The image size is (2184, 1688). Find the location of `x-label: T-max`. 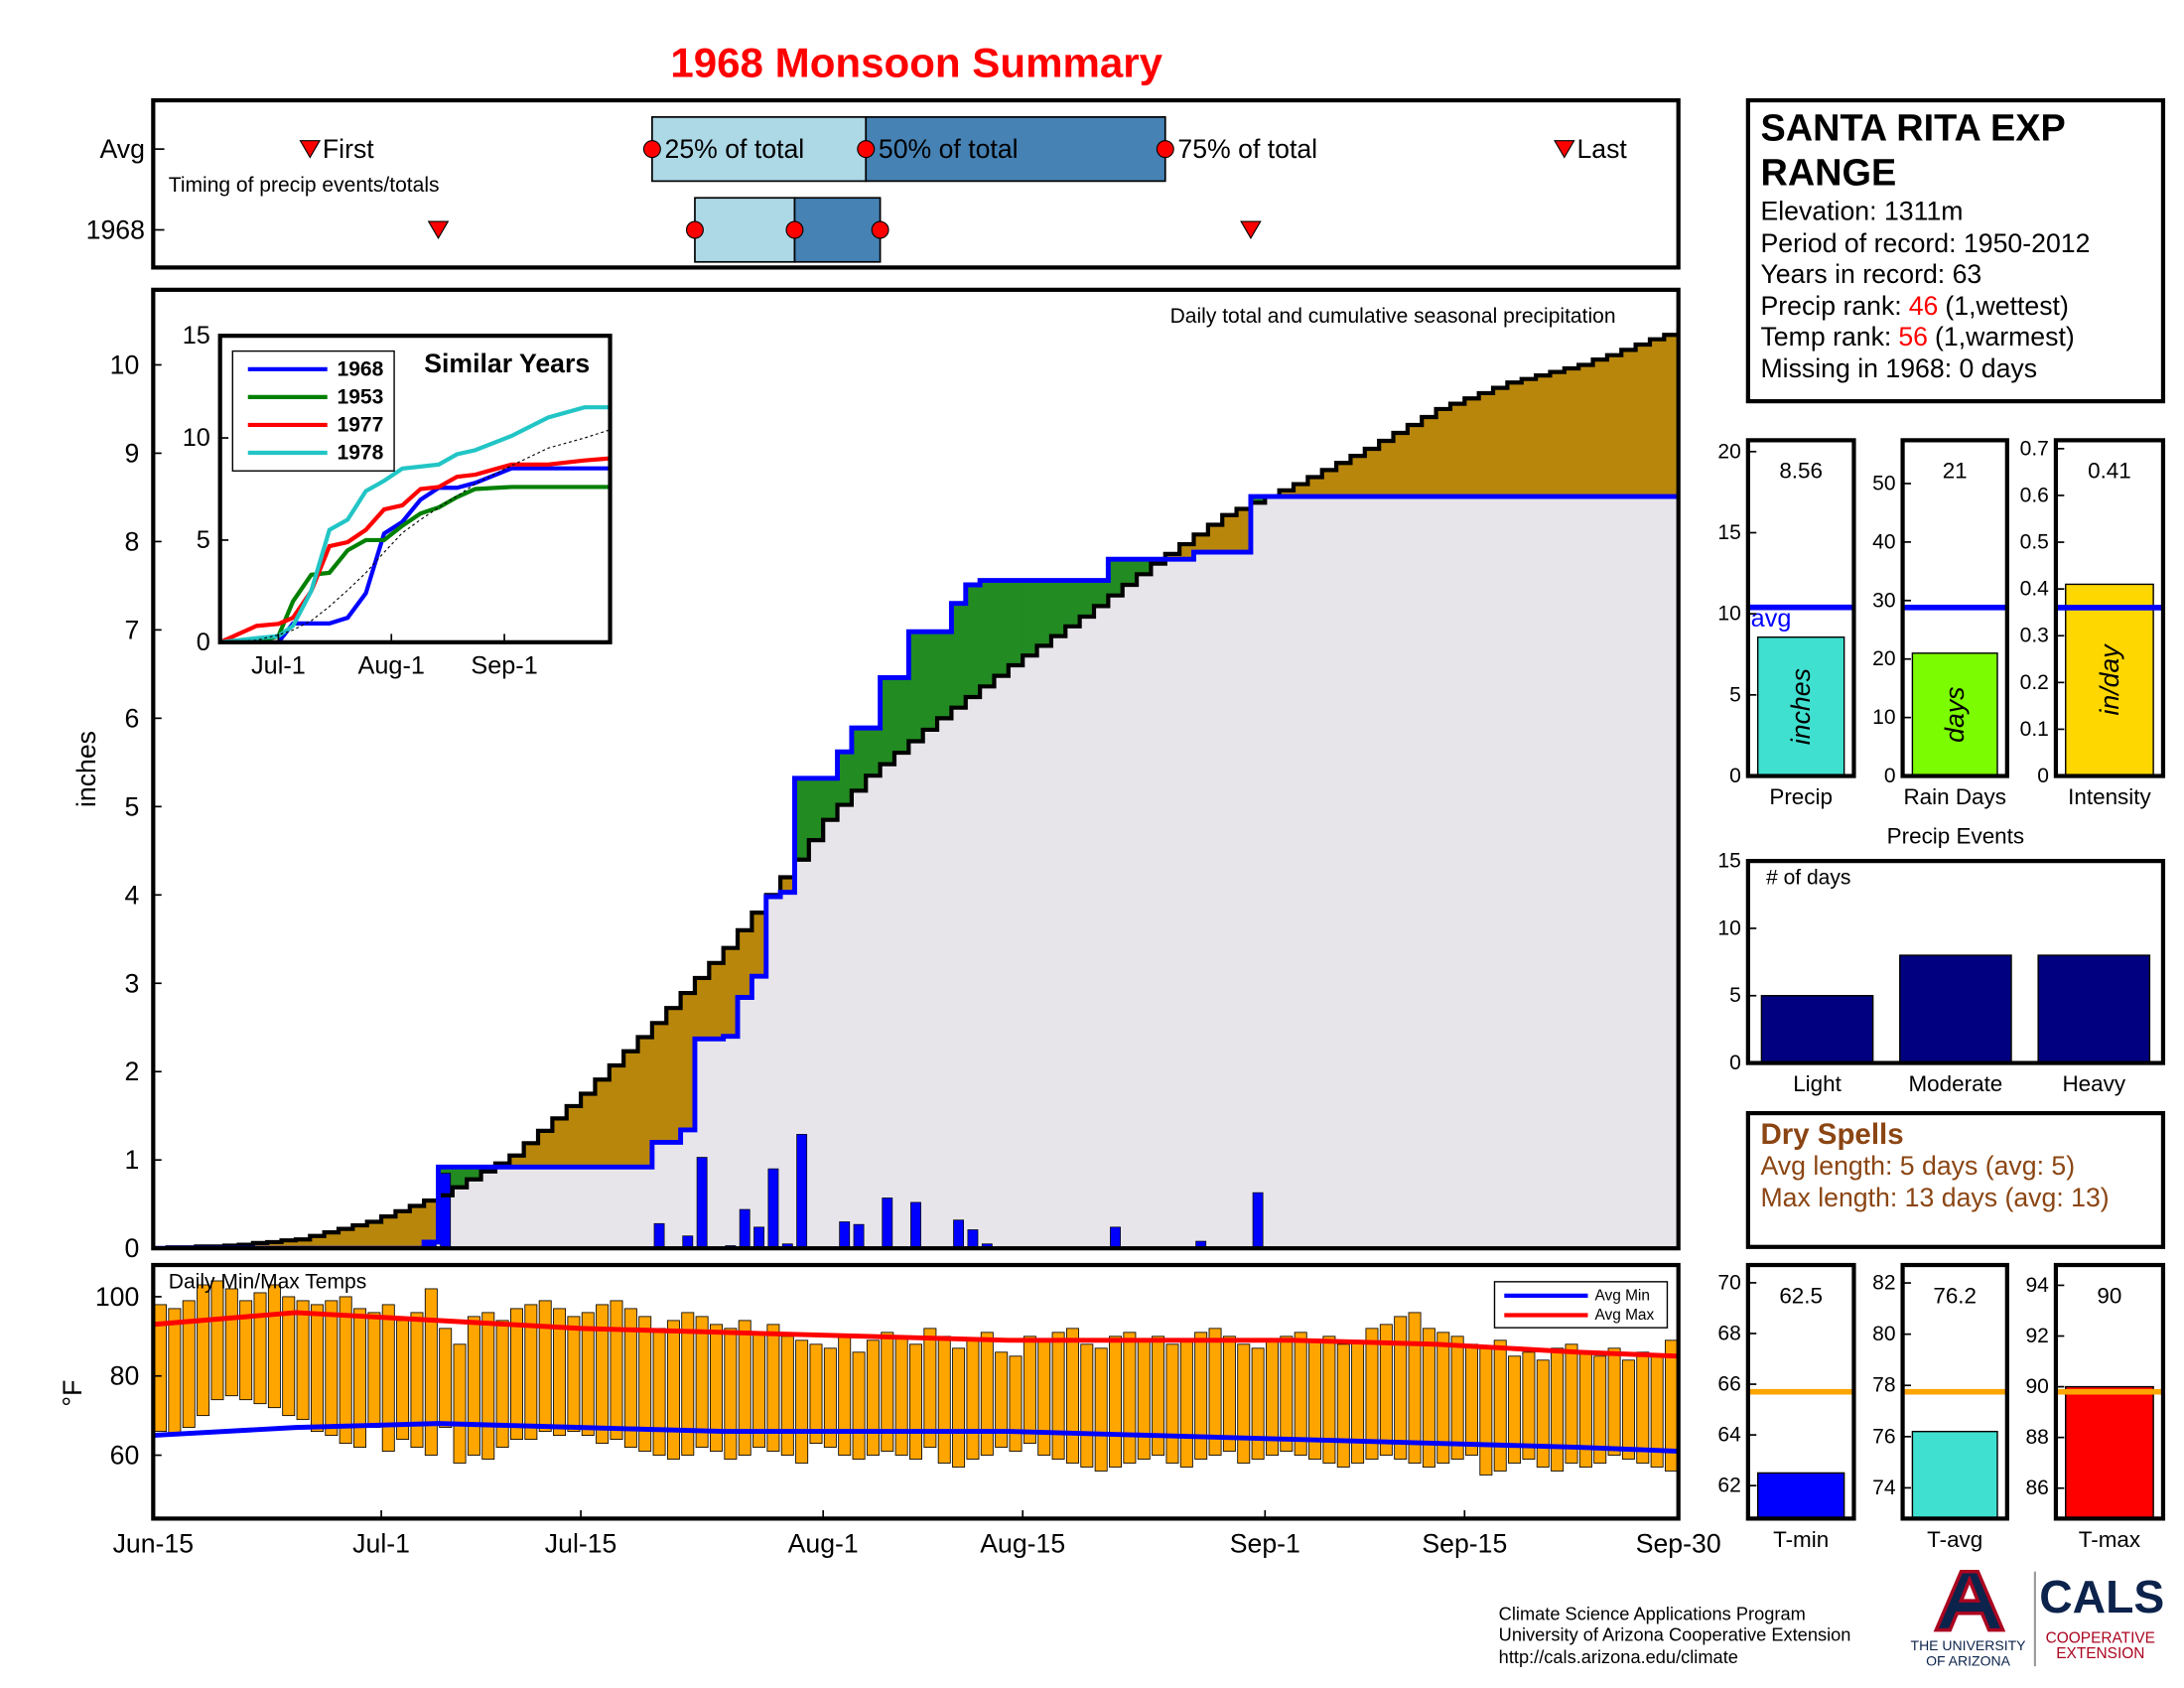

x-label: T-max is located at coordinates (2109, 1539).